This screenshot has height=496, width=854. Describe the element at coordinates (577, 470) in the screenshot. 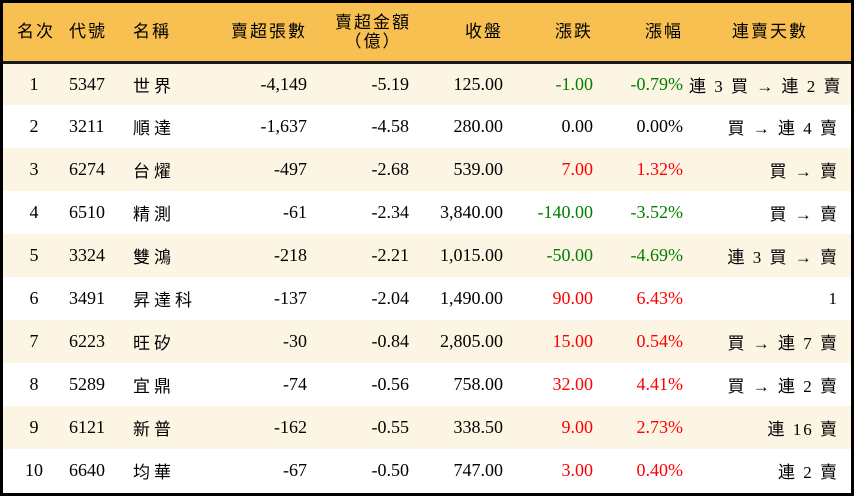

I see `cell-change: 3.00` at that location.